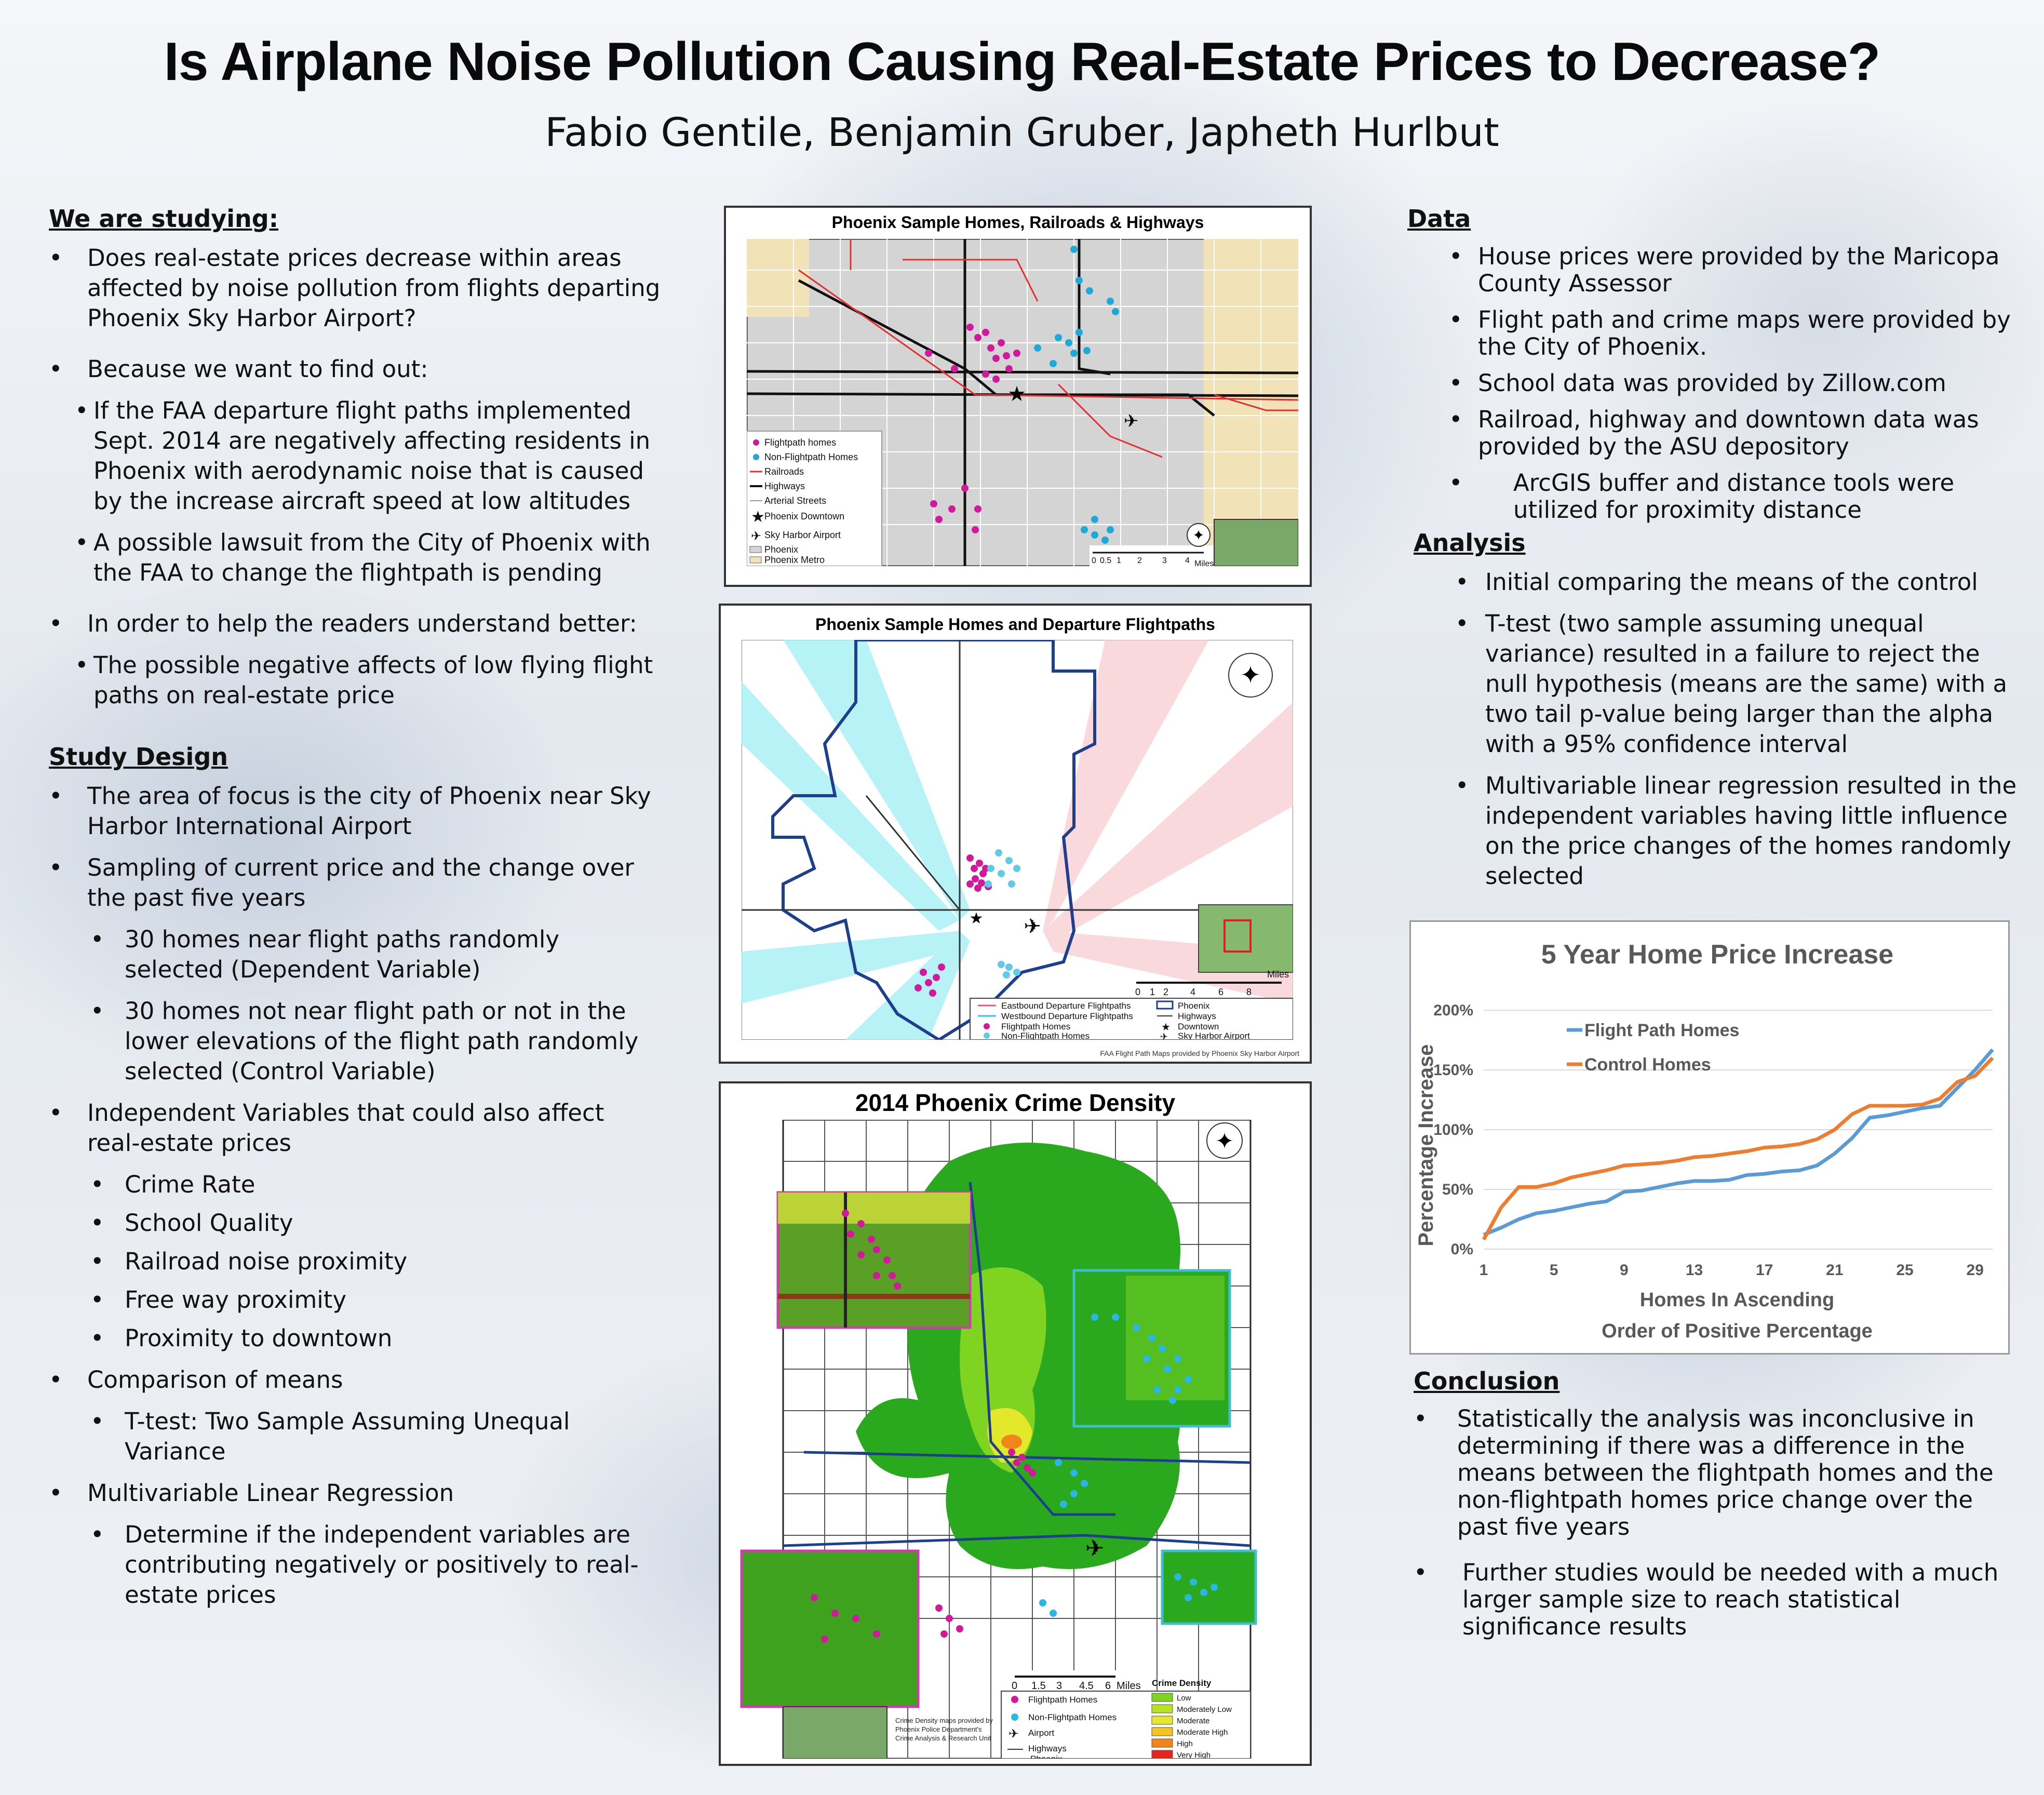  What do you see at coordinates (1462, 1249) in the screenshot?
I see `y-tick-label: 0%` at bounding box center [1462, 1249].